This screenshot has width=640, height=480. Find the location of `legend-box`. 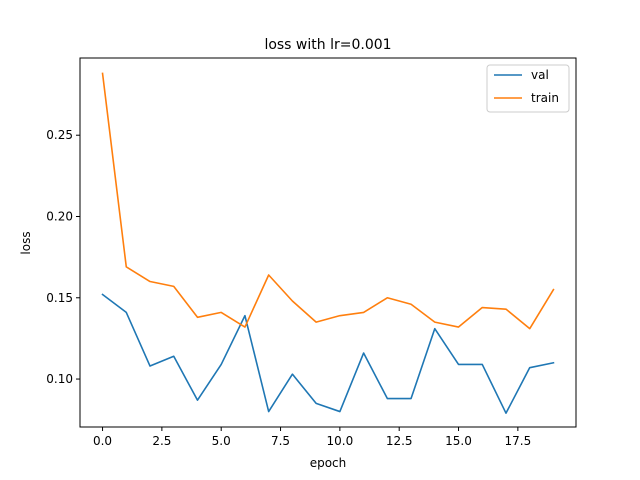

legend-box is located at coordinates (528, 88).